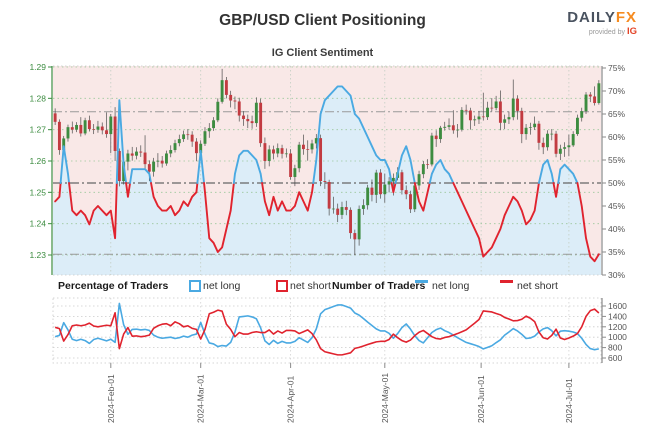  Describe the element at coordinates (616, 68) in the screenshot. I see `svg-text: 75%` at that location.